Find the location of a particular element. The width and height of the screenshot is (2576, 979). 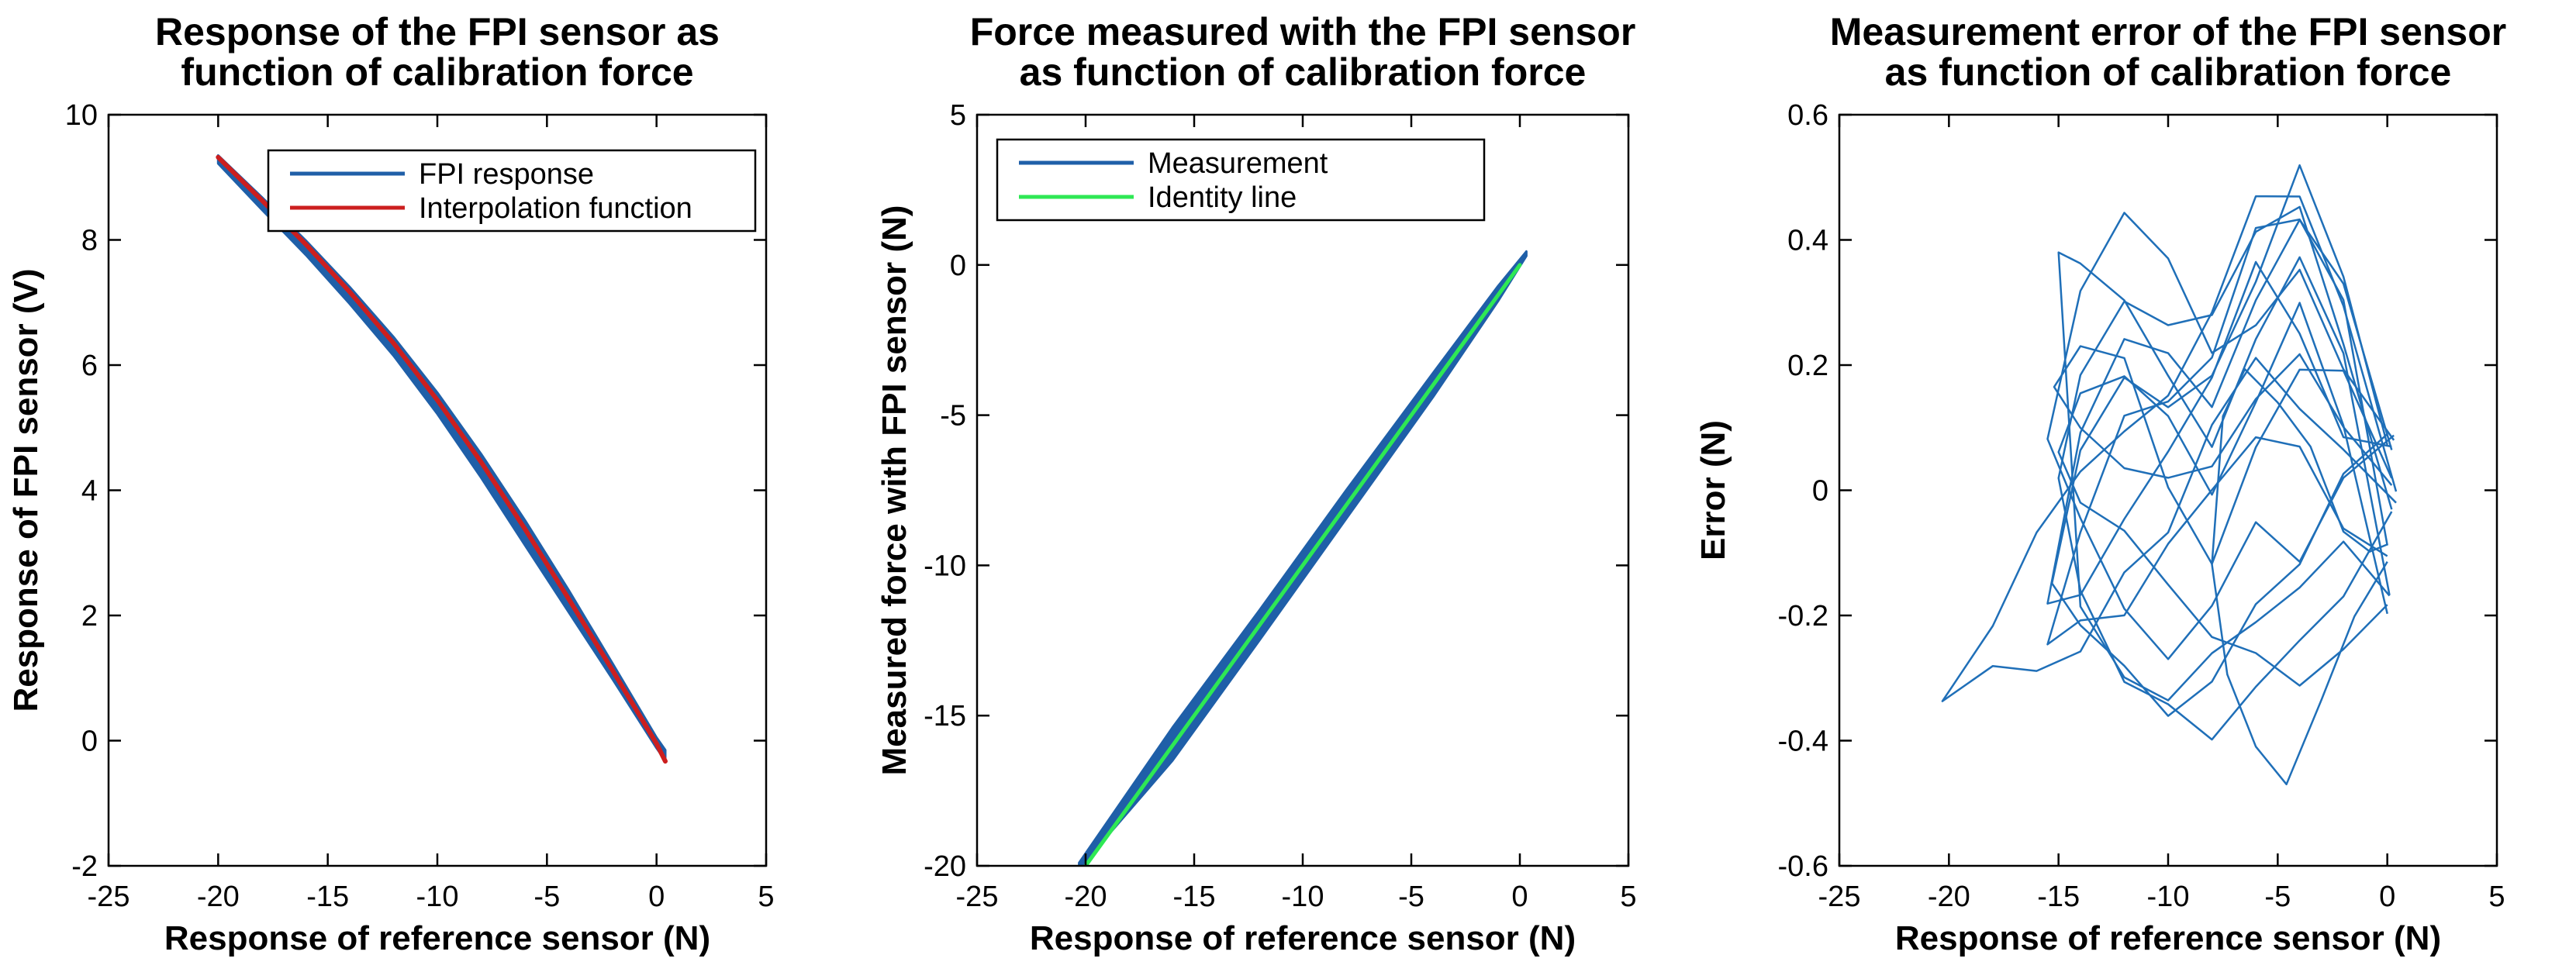

y-tick-label: 8 is located at coordinates (90, 241).